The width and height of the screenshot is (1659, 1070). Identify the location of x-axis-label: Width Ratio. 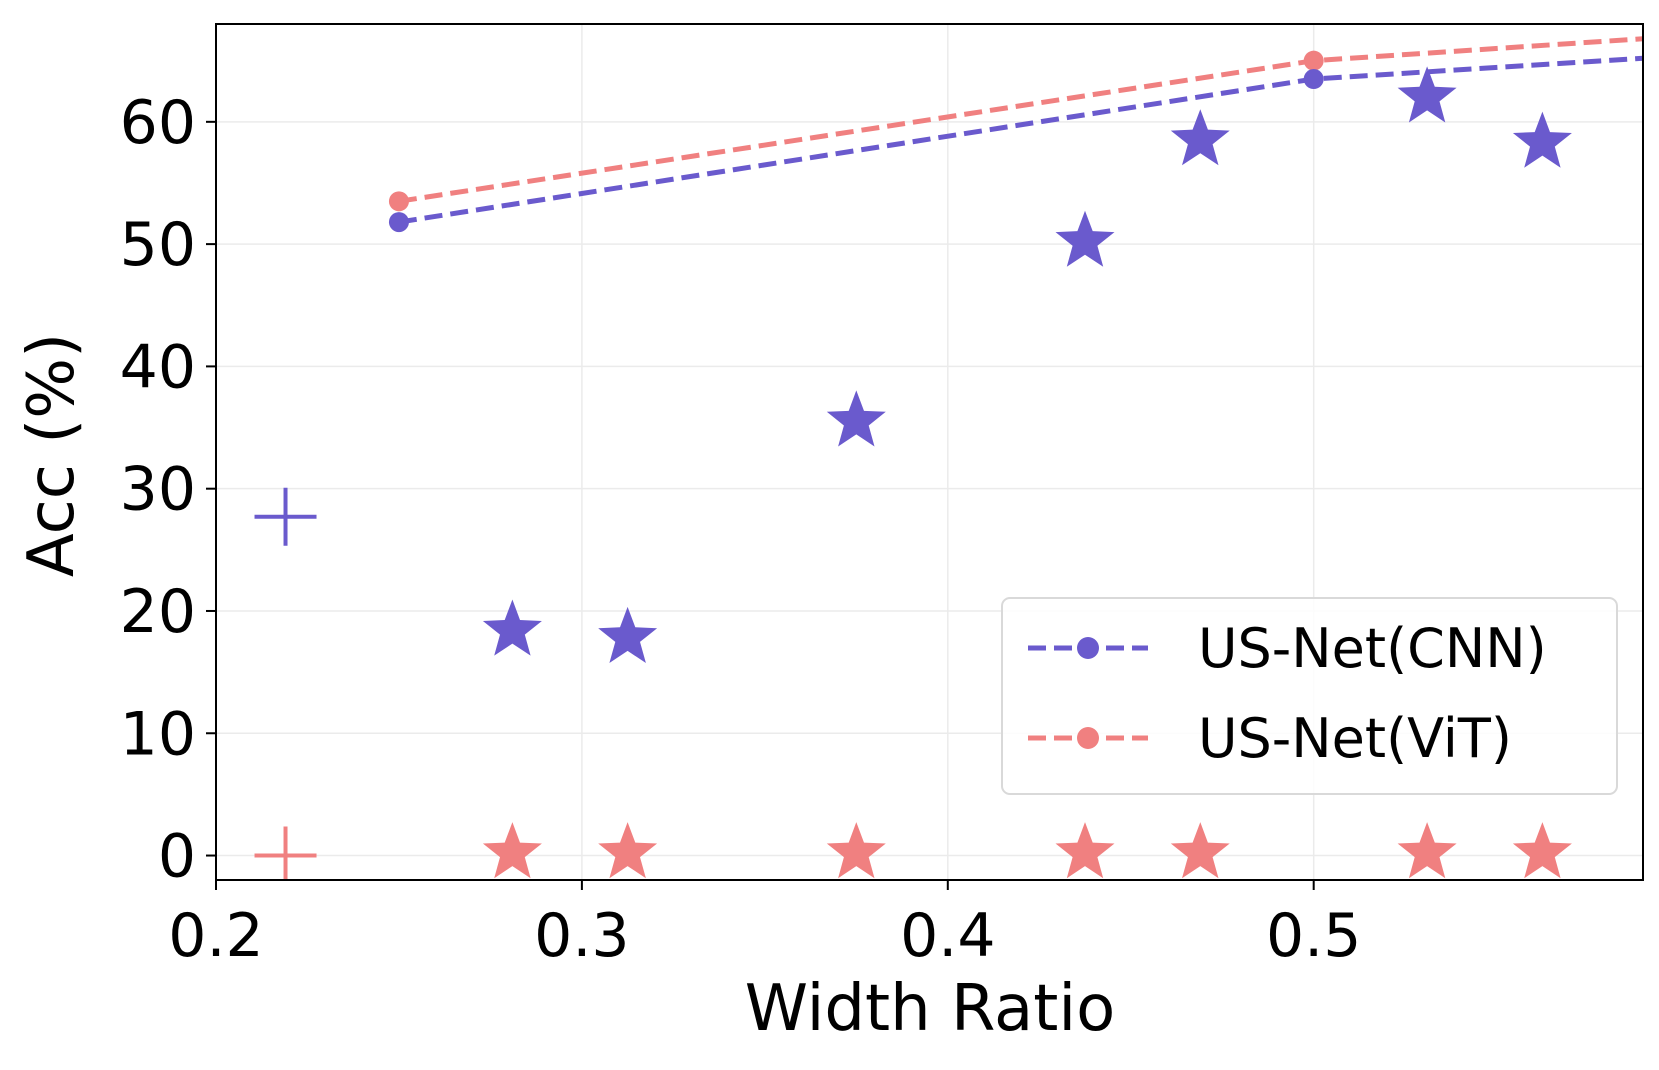
(930, 1009).